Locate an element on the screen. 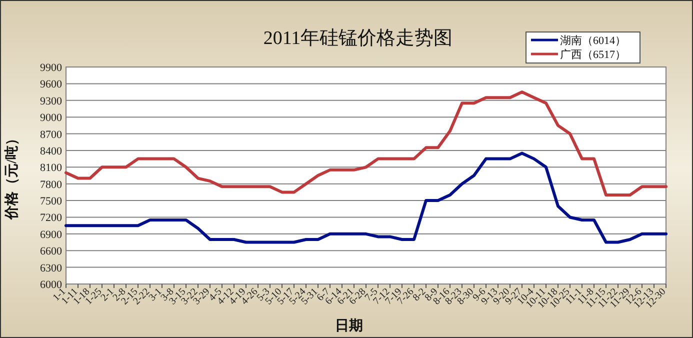 The width and height of the screenshot is (693, 338). x-axis-title: 日期 is located at coordinates (349, 326).